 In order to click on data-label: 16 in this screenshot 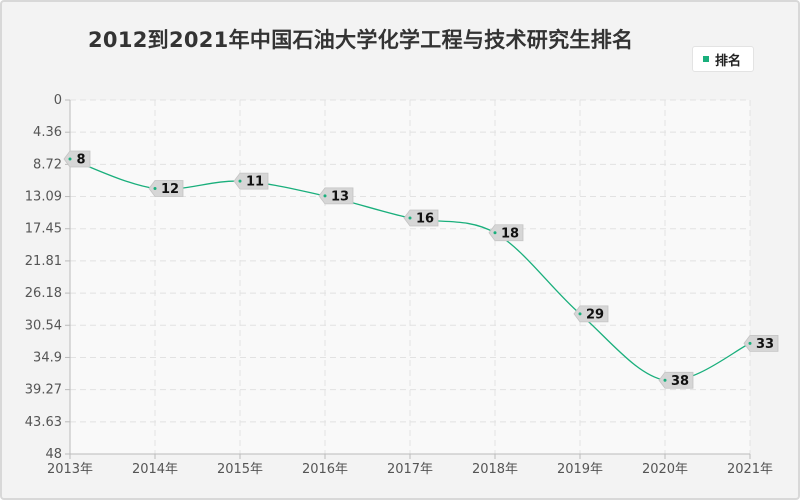, I will do `click(425, 219)`.